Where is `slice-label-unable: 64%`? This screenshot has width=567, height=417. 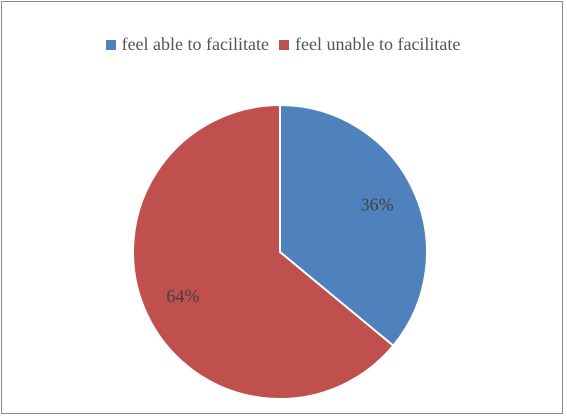
slice-label-unable: 64% is located at coordinates (182, 296).